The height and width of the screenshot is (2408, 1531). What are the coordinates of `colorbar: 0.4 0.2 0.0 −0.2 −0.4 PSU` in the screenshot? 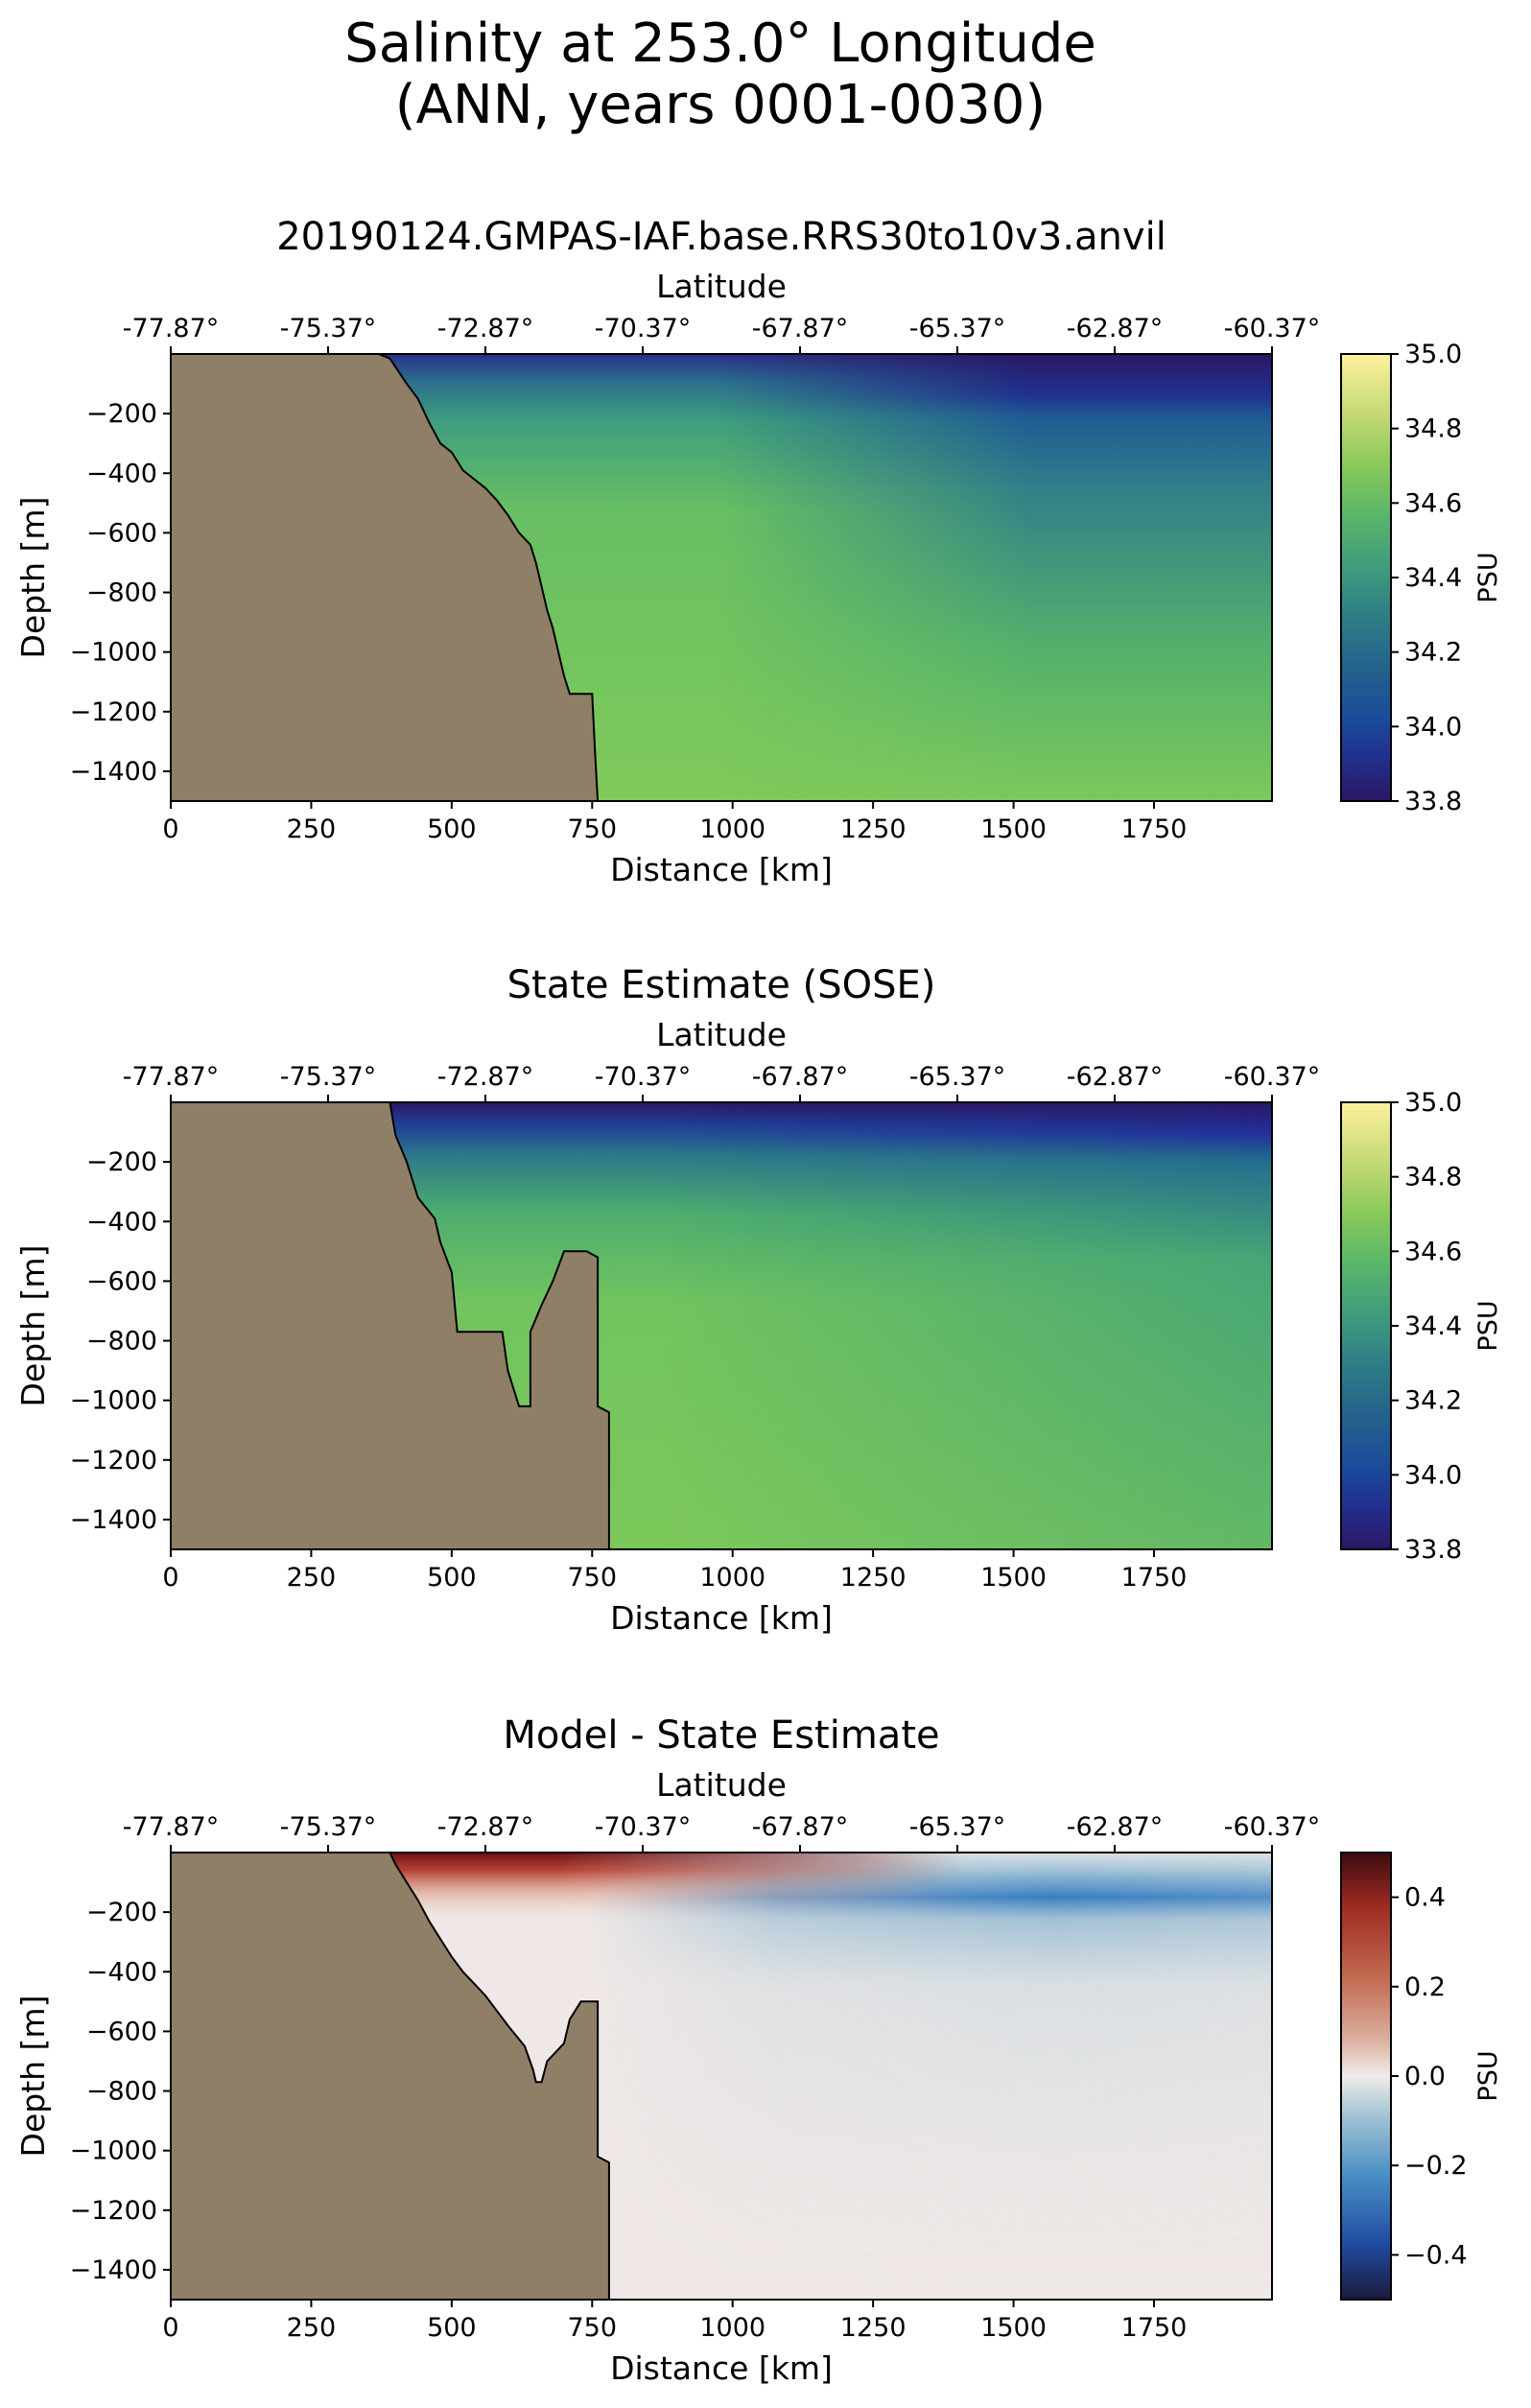 It's located at (1421, 2076).